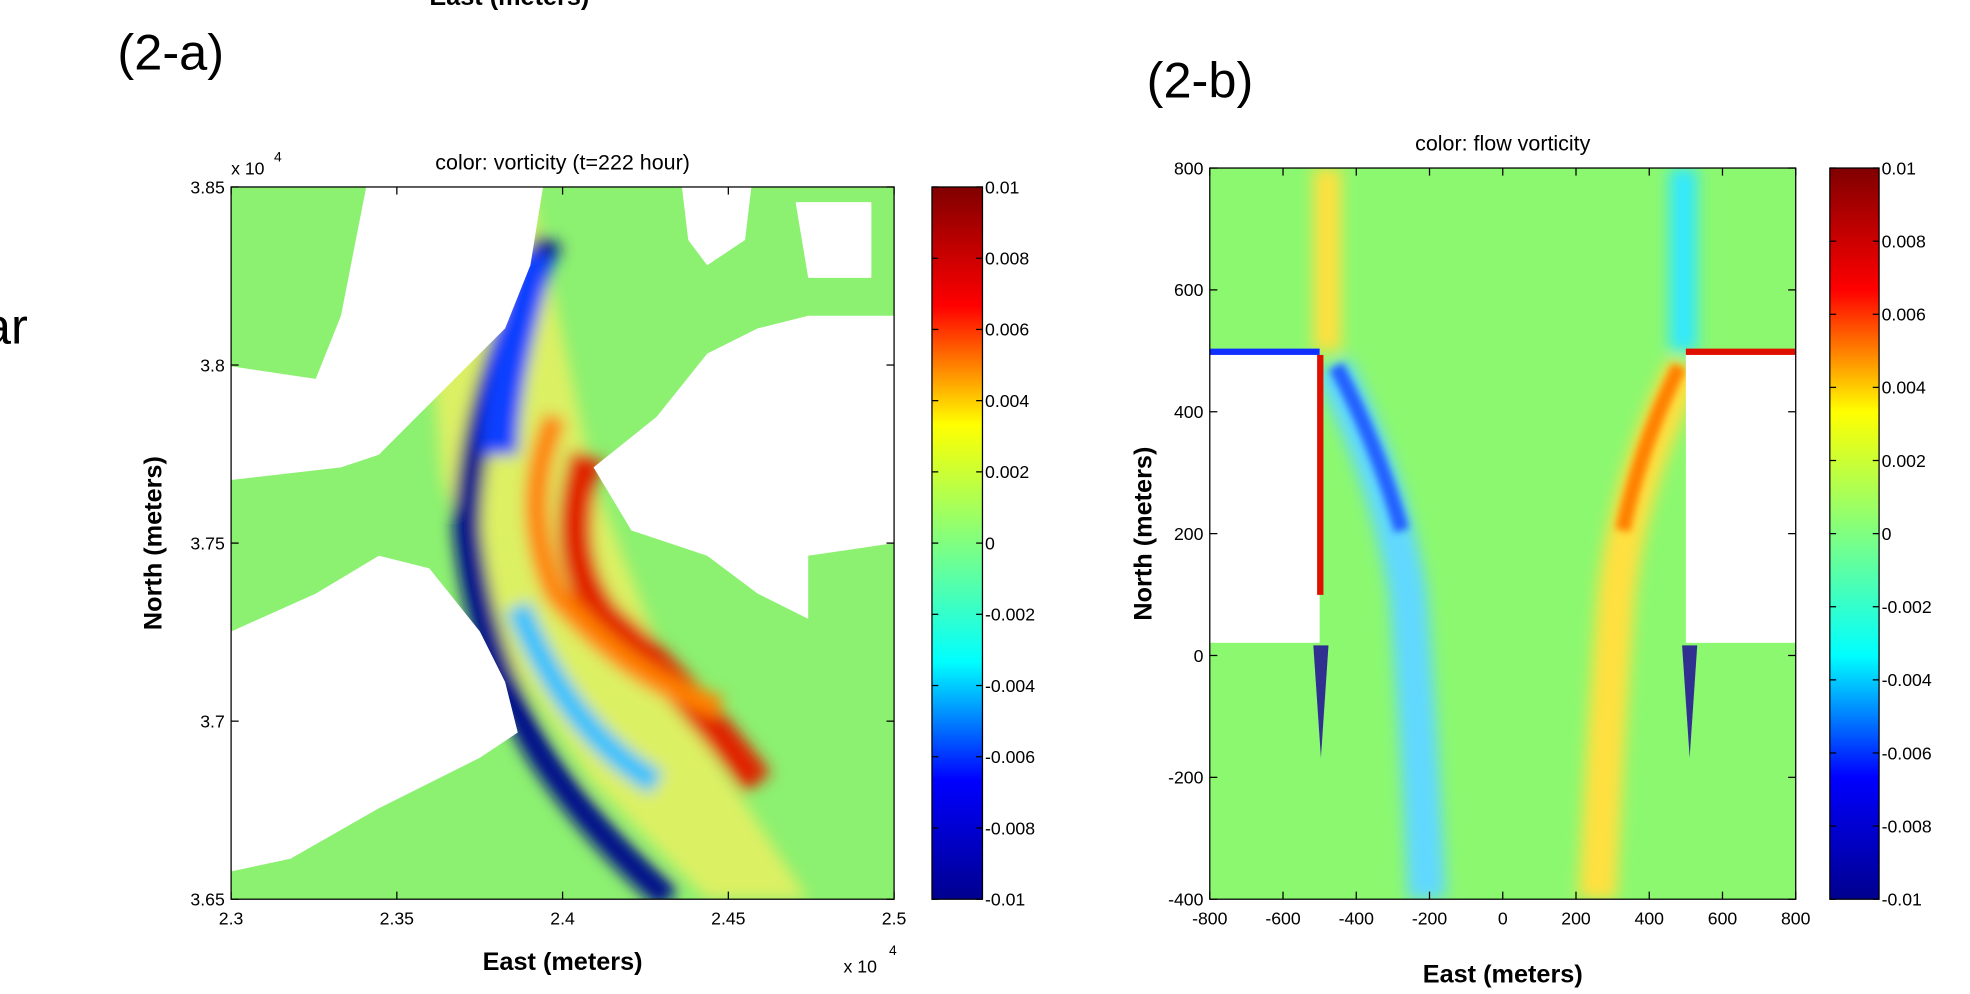  I want to click on x-tick-label: -400, so click(1357, 918).